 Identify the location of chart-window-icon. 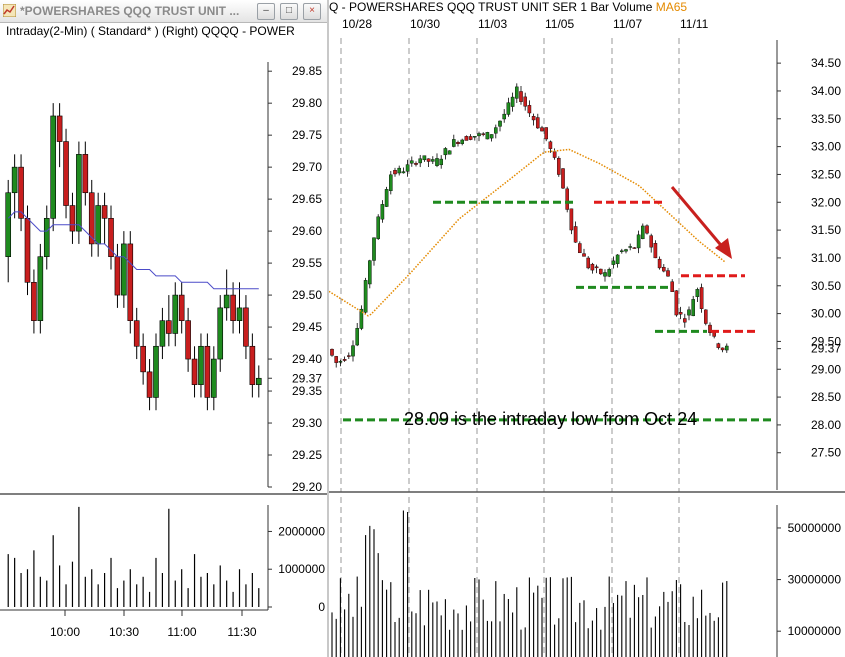
(9, 10).